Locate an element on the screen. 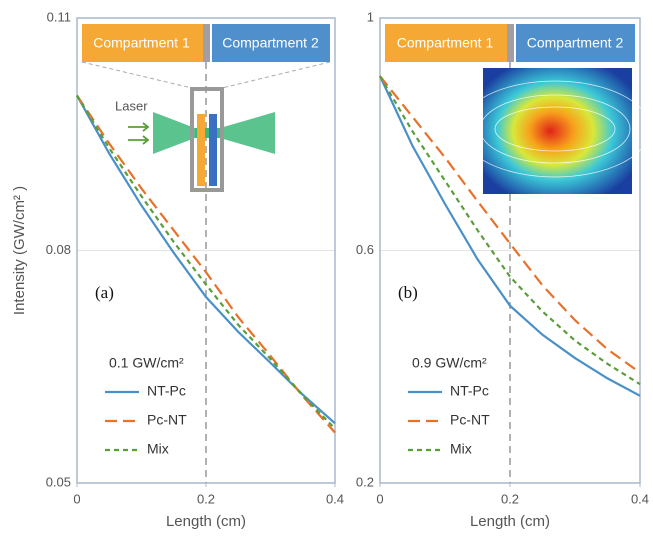 The height and width of the screenshot is (537, 653). y-tick-label: 0.2 is located at coordinates (365, 481).